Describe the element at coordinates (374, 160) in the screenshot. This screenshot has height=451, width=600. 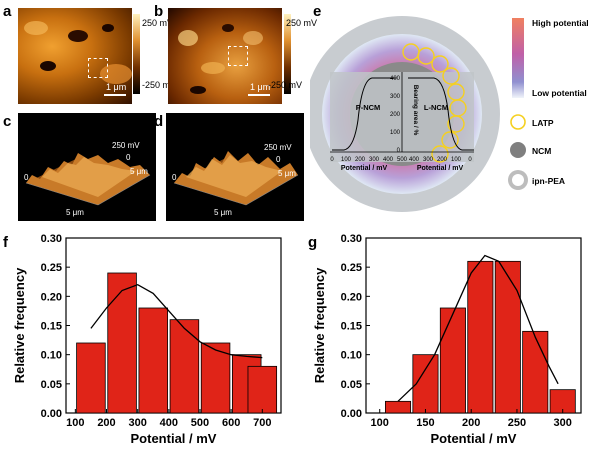
I see `e-left-tick: 300` at that location.